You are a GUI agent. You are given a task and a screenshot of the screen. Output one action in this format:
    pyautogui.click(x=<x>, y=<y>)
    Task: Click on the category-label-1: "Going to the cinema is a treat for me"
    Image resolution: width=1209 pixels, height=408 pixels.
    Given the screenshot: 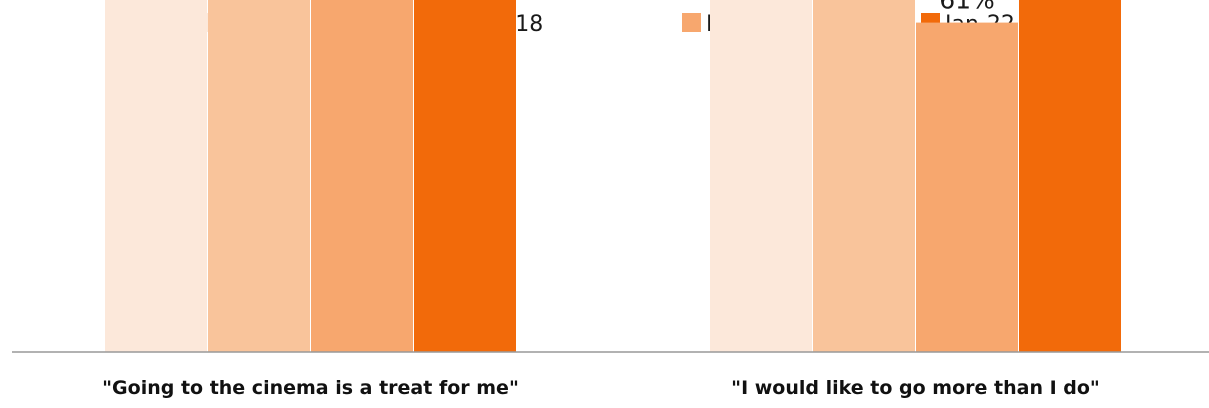 What is the action you would take?
    pyautogui.click(x=310, y=388)
    